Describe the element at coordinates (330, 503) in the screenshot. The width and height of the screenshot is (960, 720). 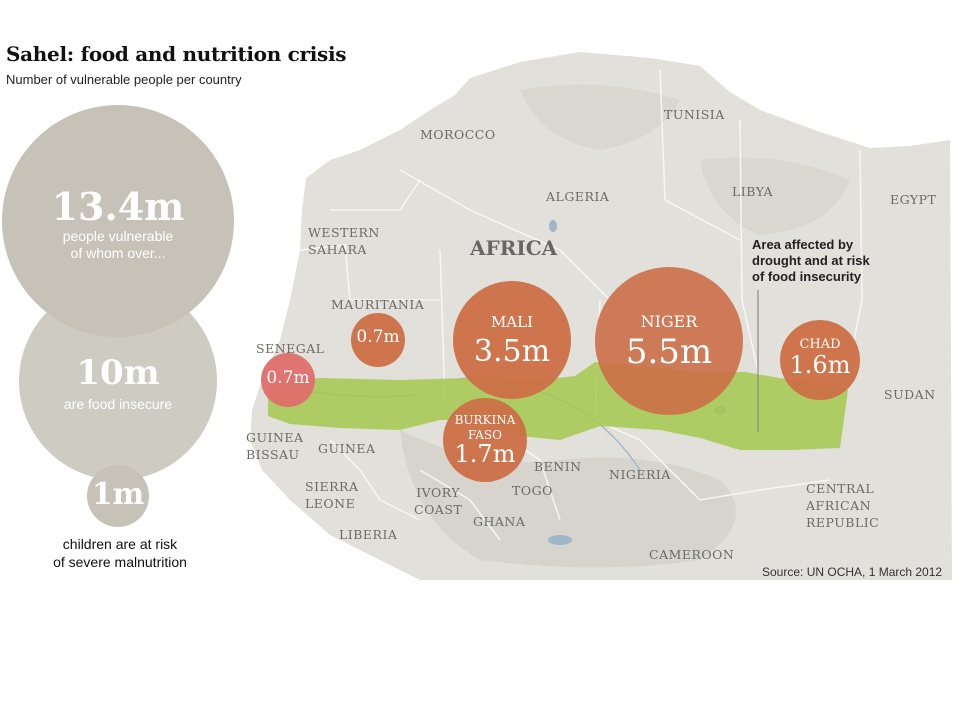
I see `label-sierra-leone-line2: LEONE` at that location.